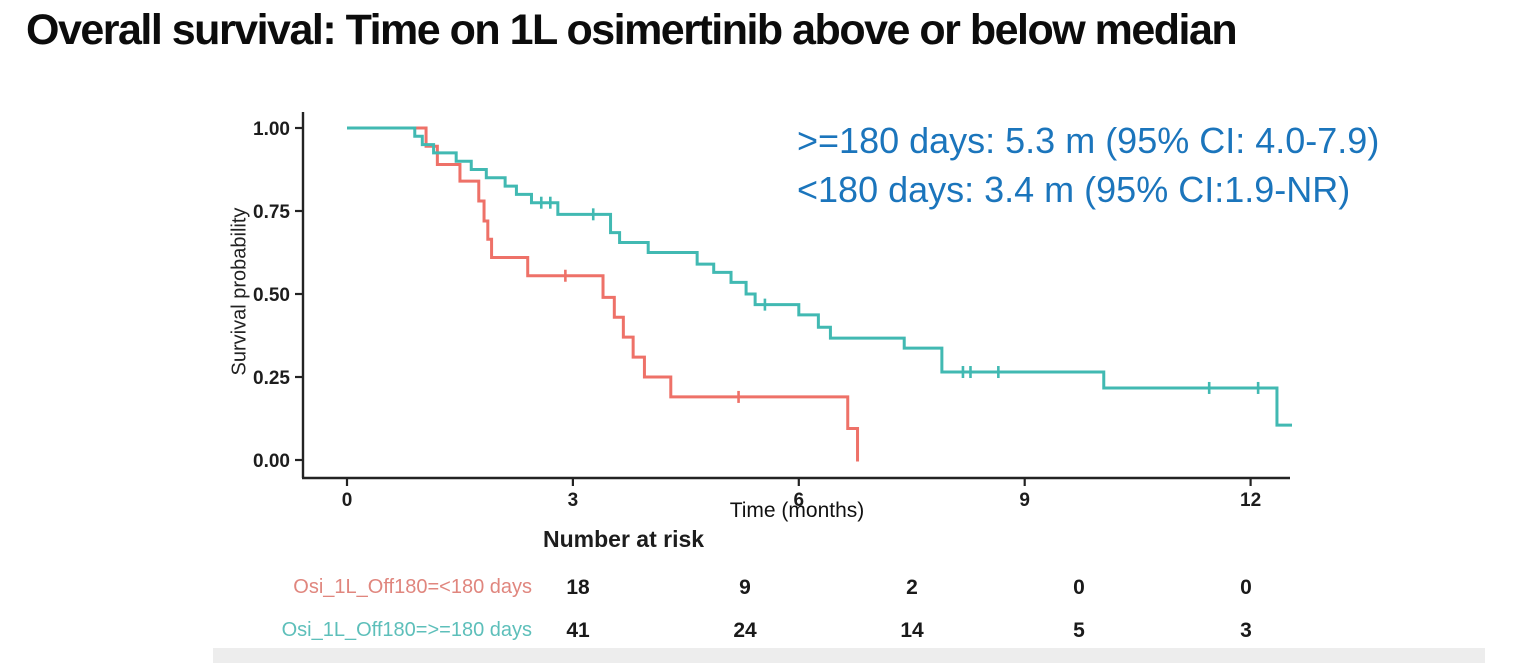 The width and height of the screenshot is (1514, 663). I want to click on y-axis-label: Survival probability, so click(239, 291).